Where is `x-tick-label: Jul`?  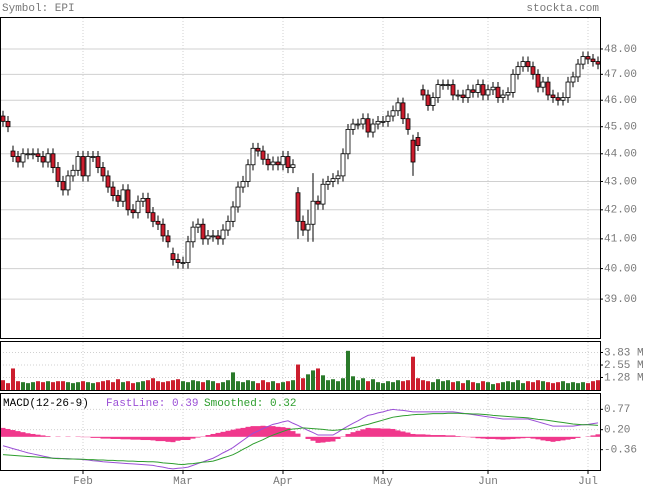 x-tick-label: Jul is located at coordinates (588, 481).